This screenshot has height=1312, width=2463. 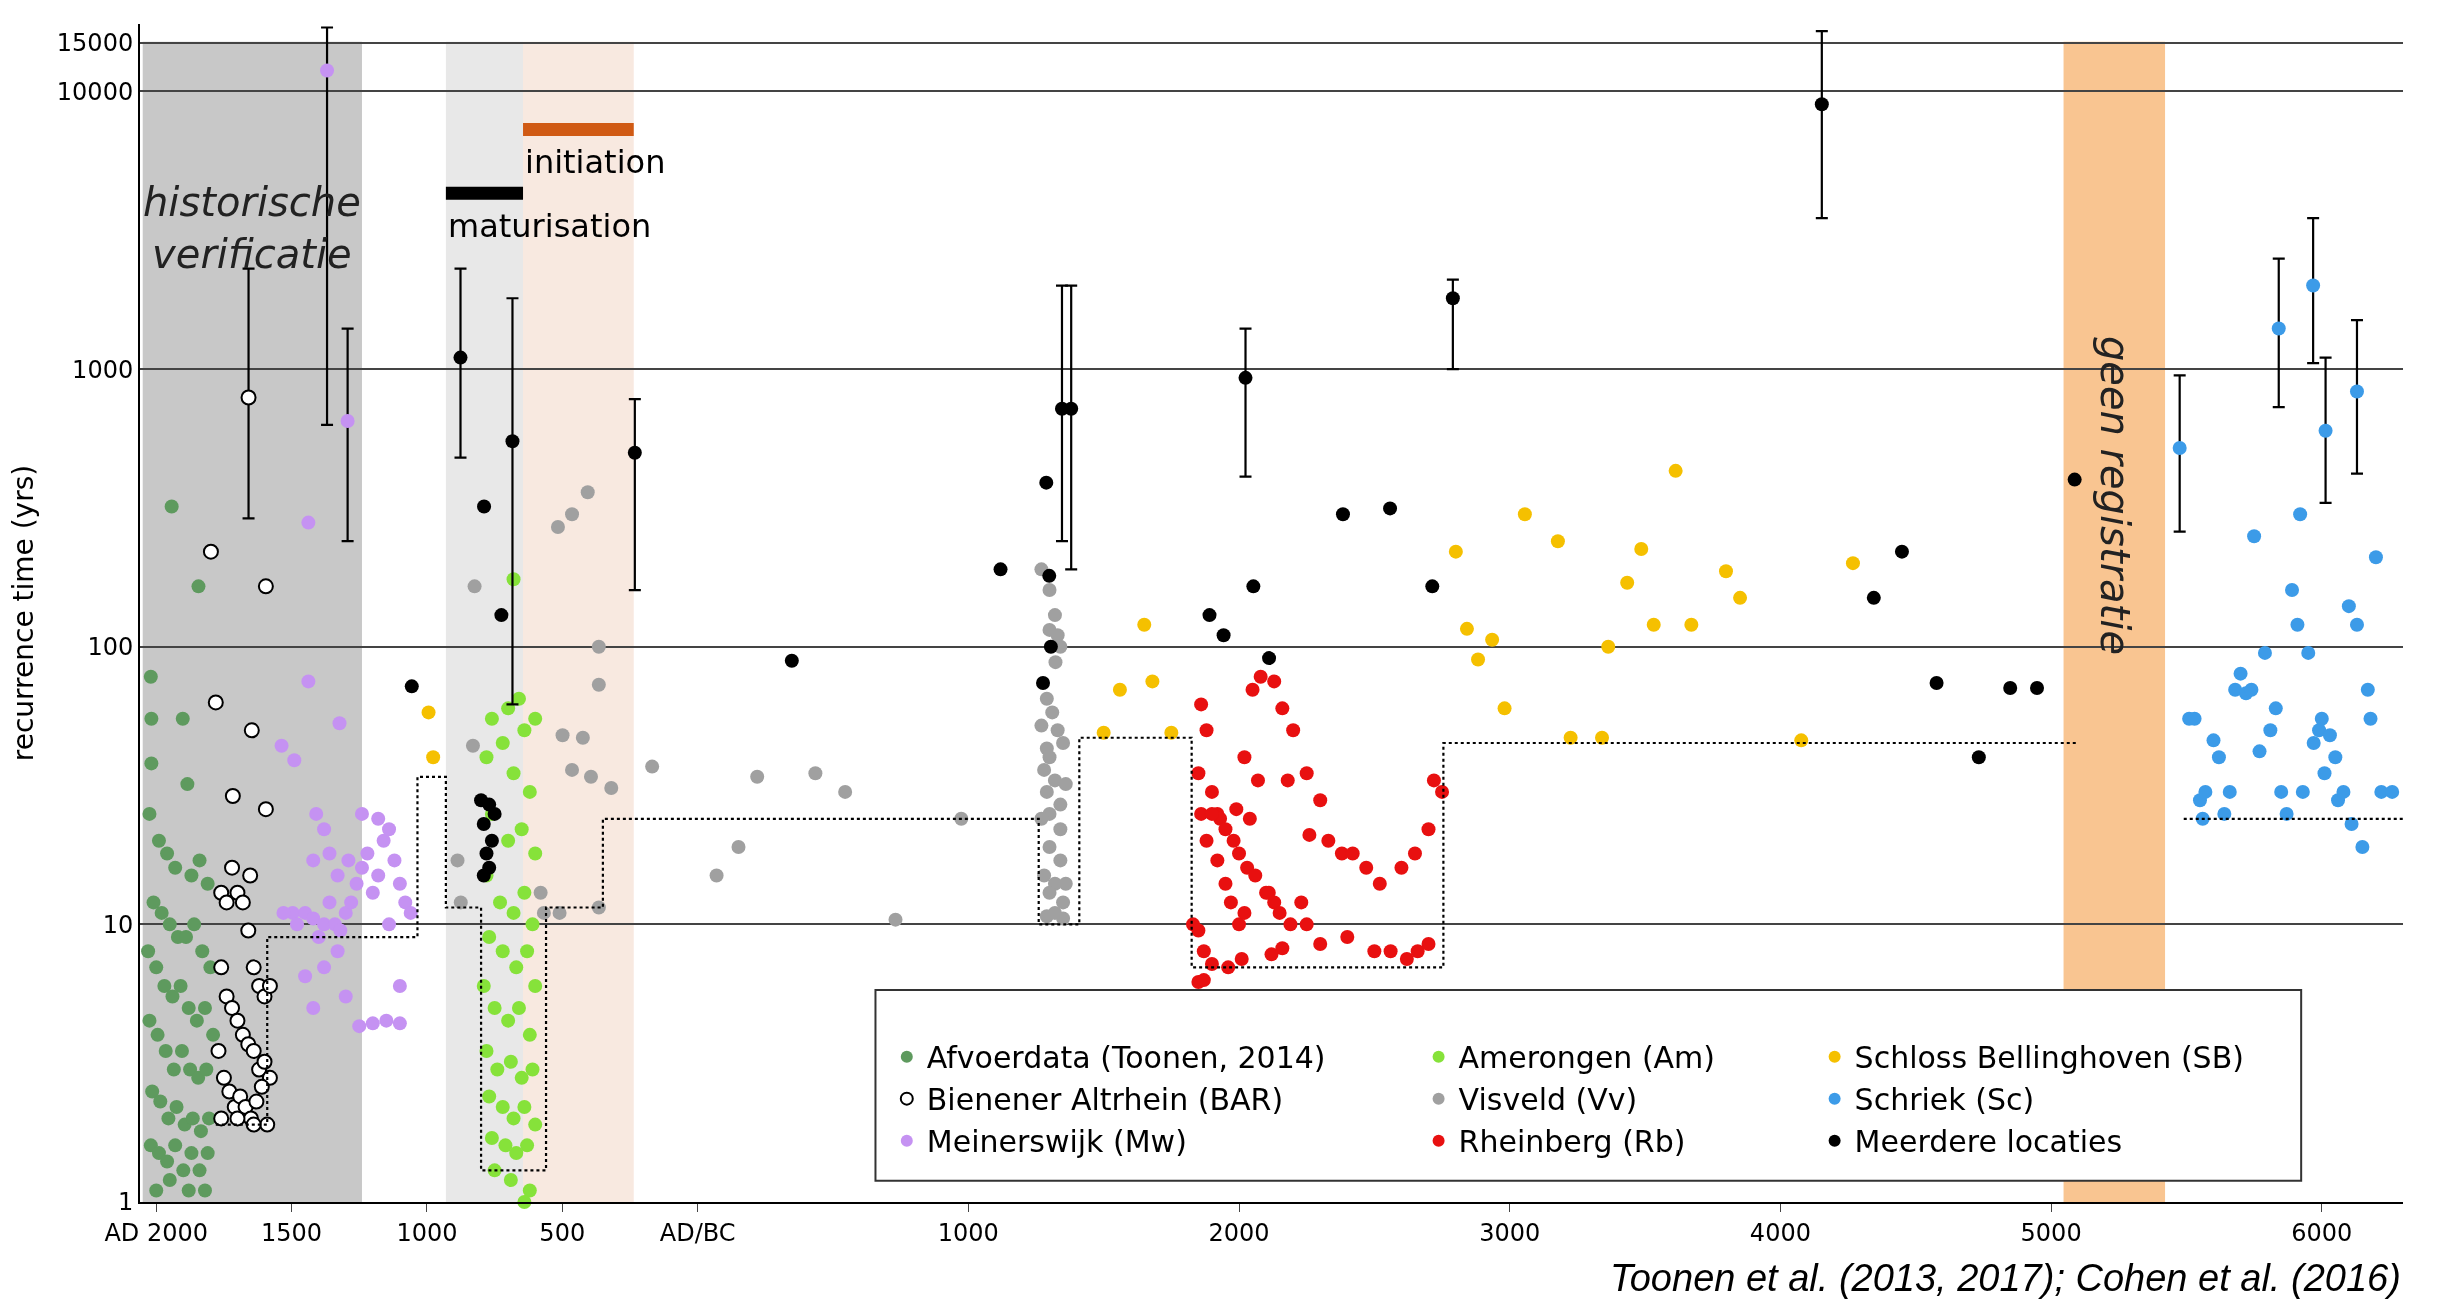 What do you see at coordinates (156, 1232) in the screenshot?
I see `x-tick-label: AD 2000` at bounding box center [156, 1232].